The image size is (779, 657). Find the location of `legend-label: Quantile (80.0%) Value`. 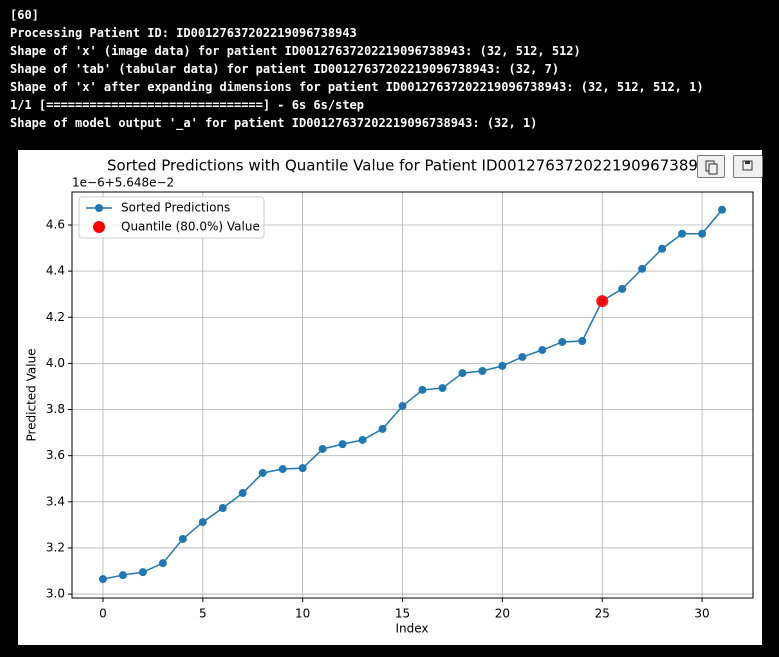

legend-label: Quantile (80.0%) Value is located at coordinates (190, 227).